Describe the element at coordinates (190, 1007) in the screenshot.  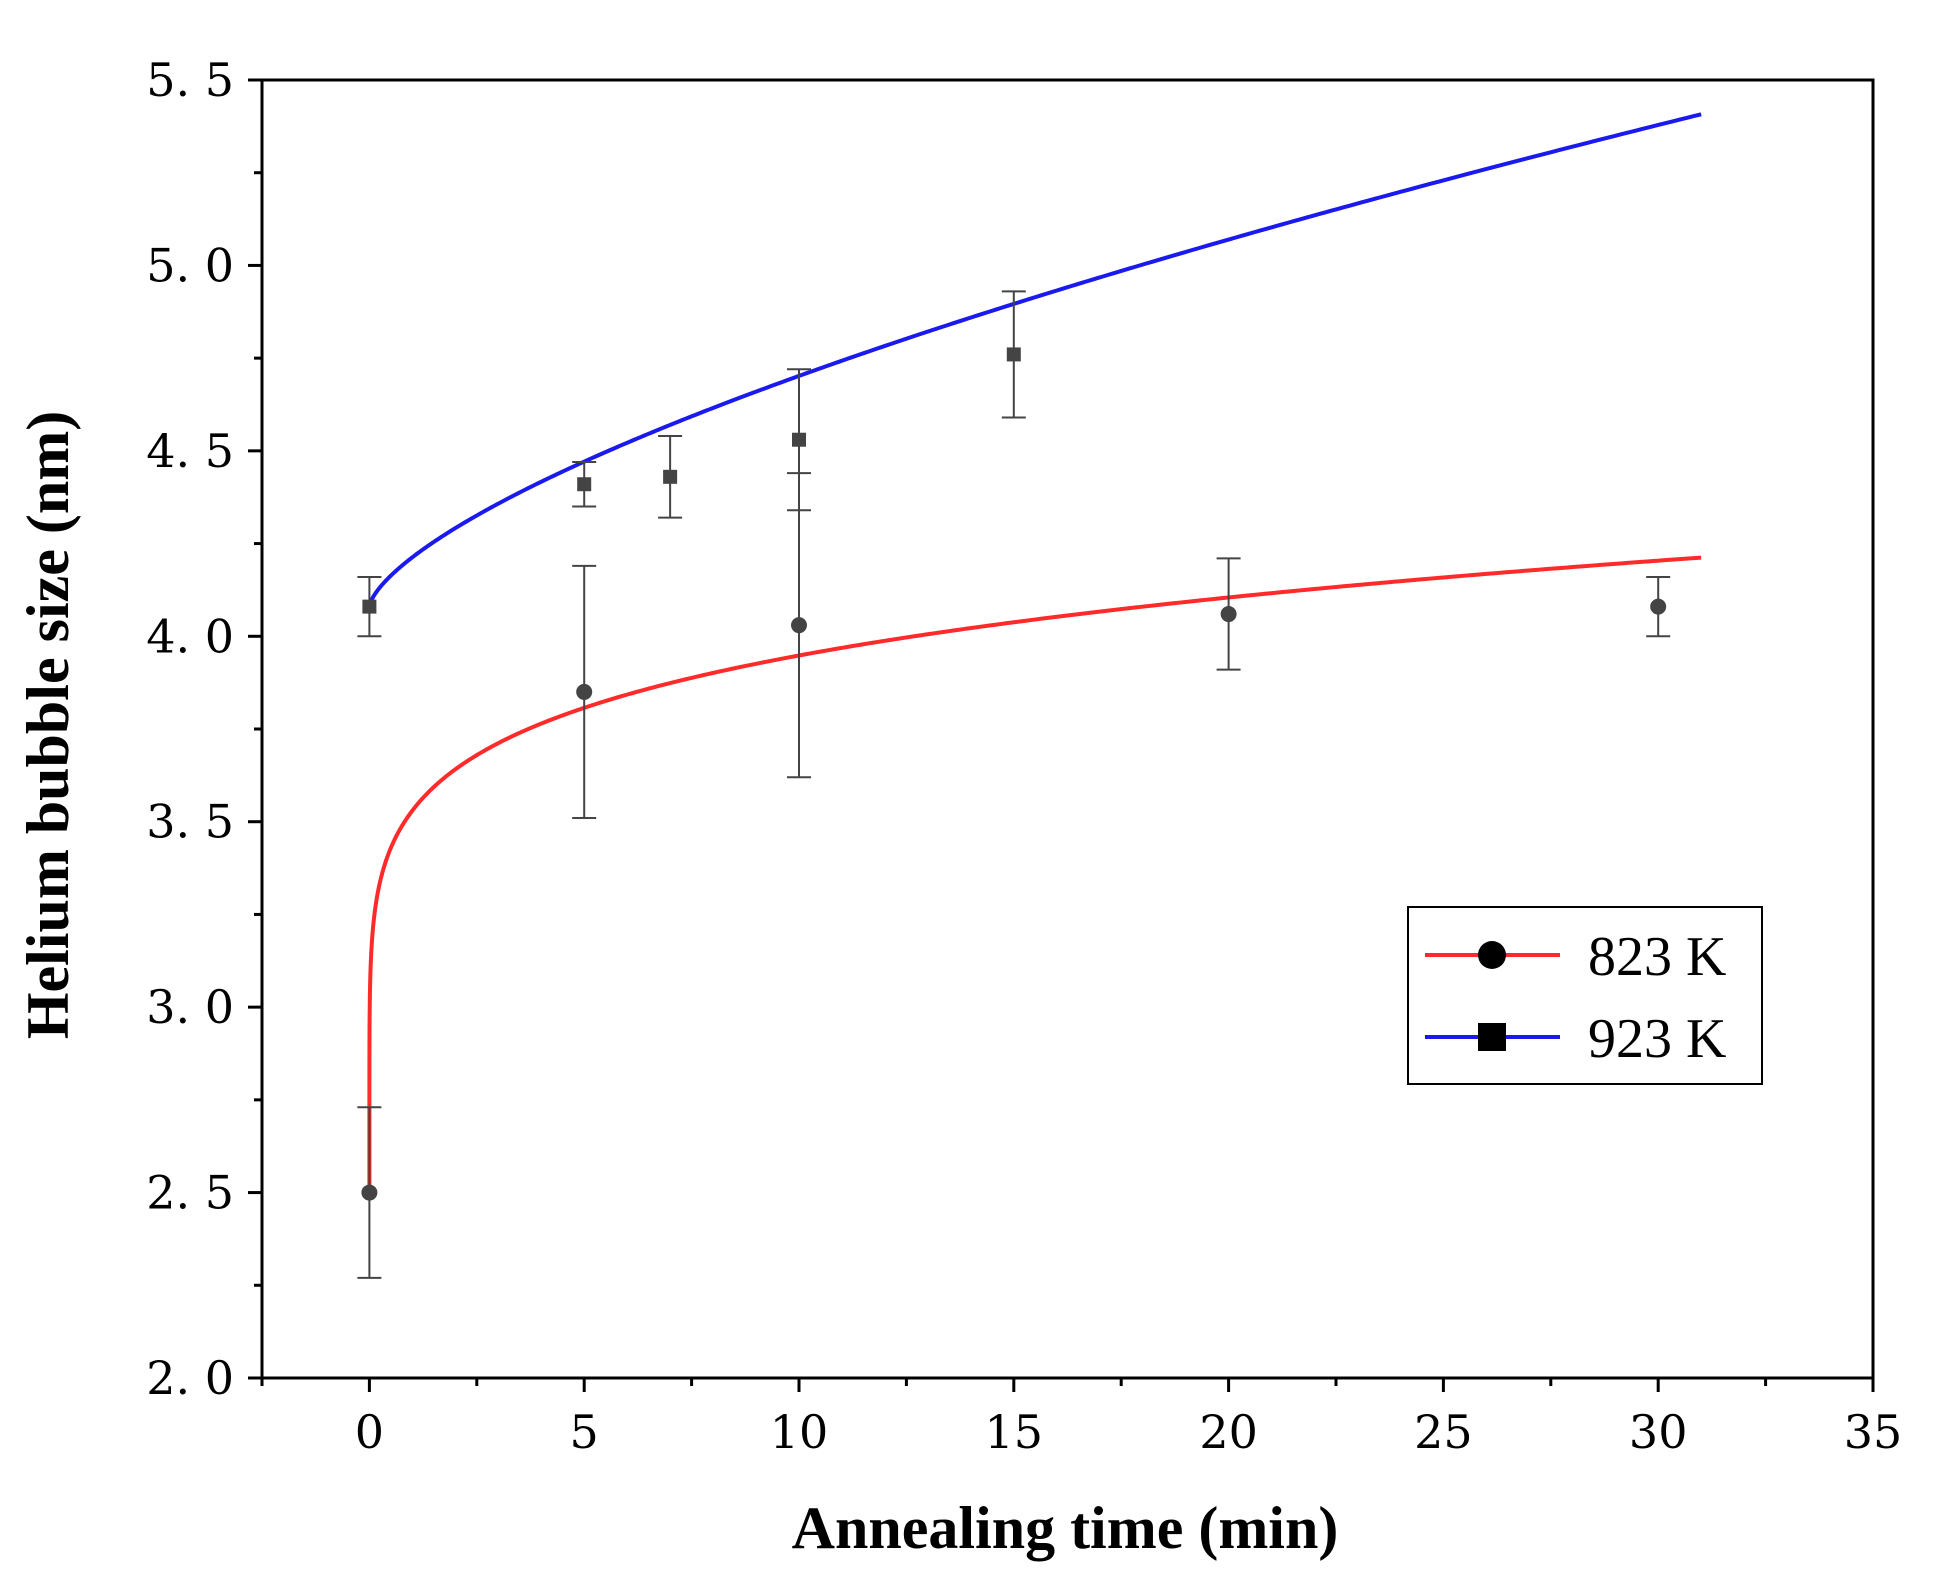
I see `y-tick-label-2: 3. 0` at that location.